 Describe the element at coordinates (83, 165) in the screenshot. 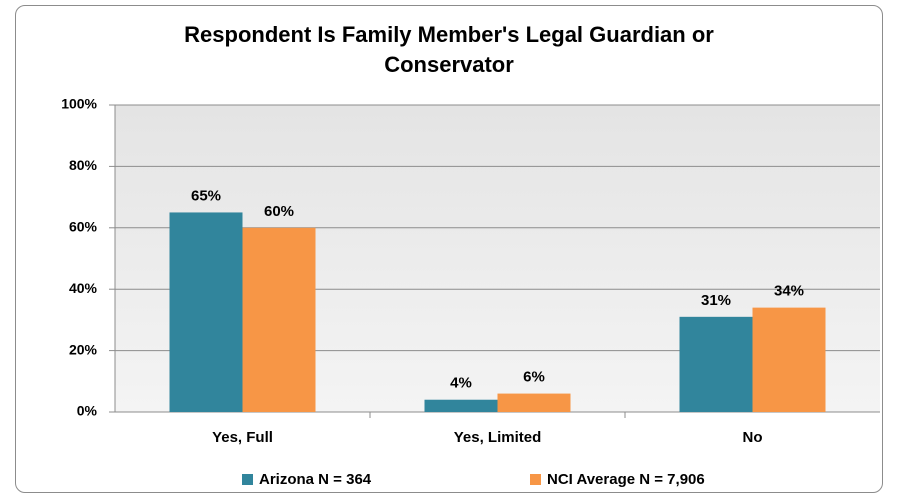

I see `y-tick-label: 80%` at that location.